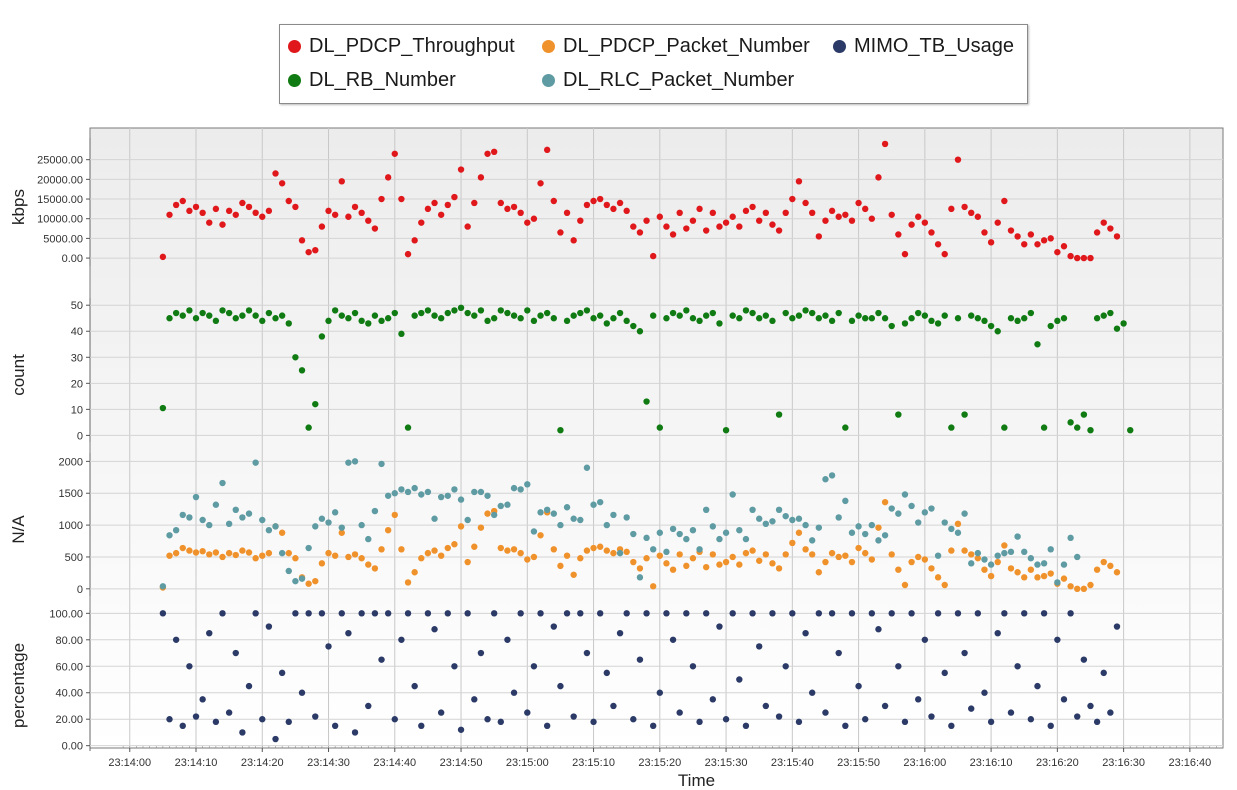 This screenshot has width=1237, height=790. I want to click on y-tick-label: 80.00, so click(69, 641).